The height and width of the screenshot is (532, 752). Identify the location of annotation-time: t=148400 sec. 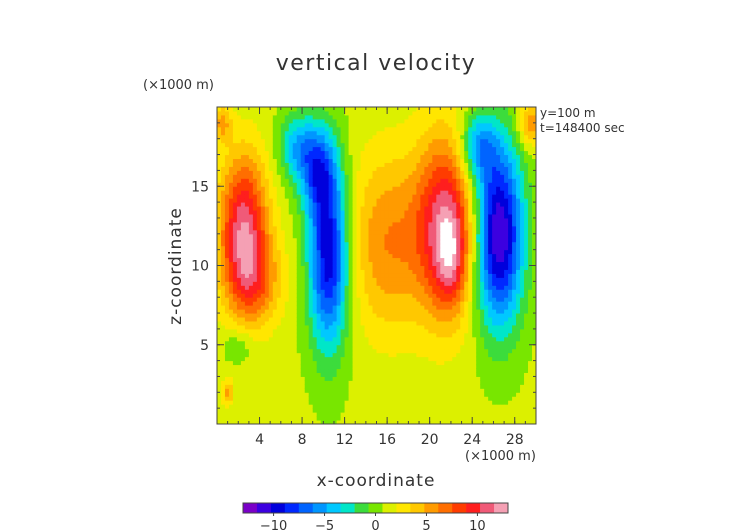
(582, 128).